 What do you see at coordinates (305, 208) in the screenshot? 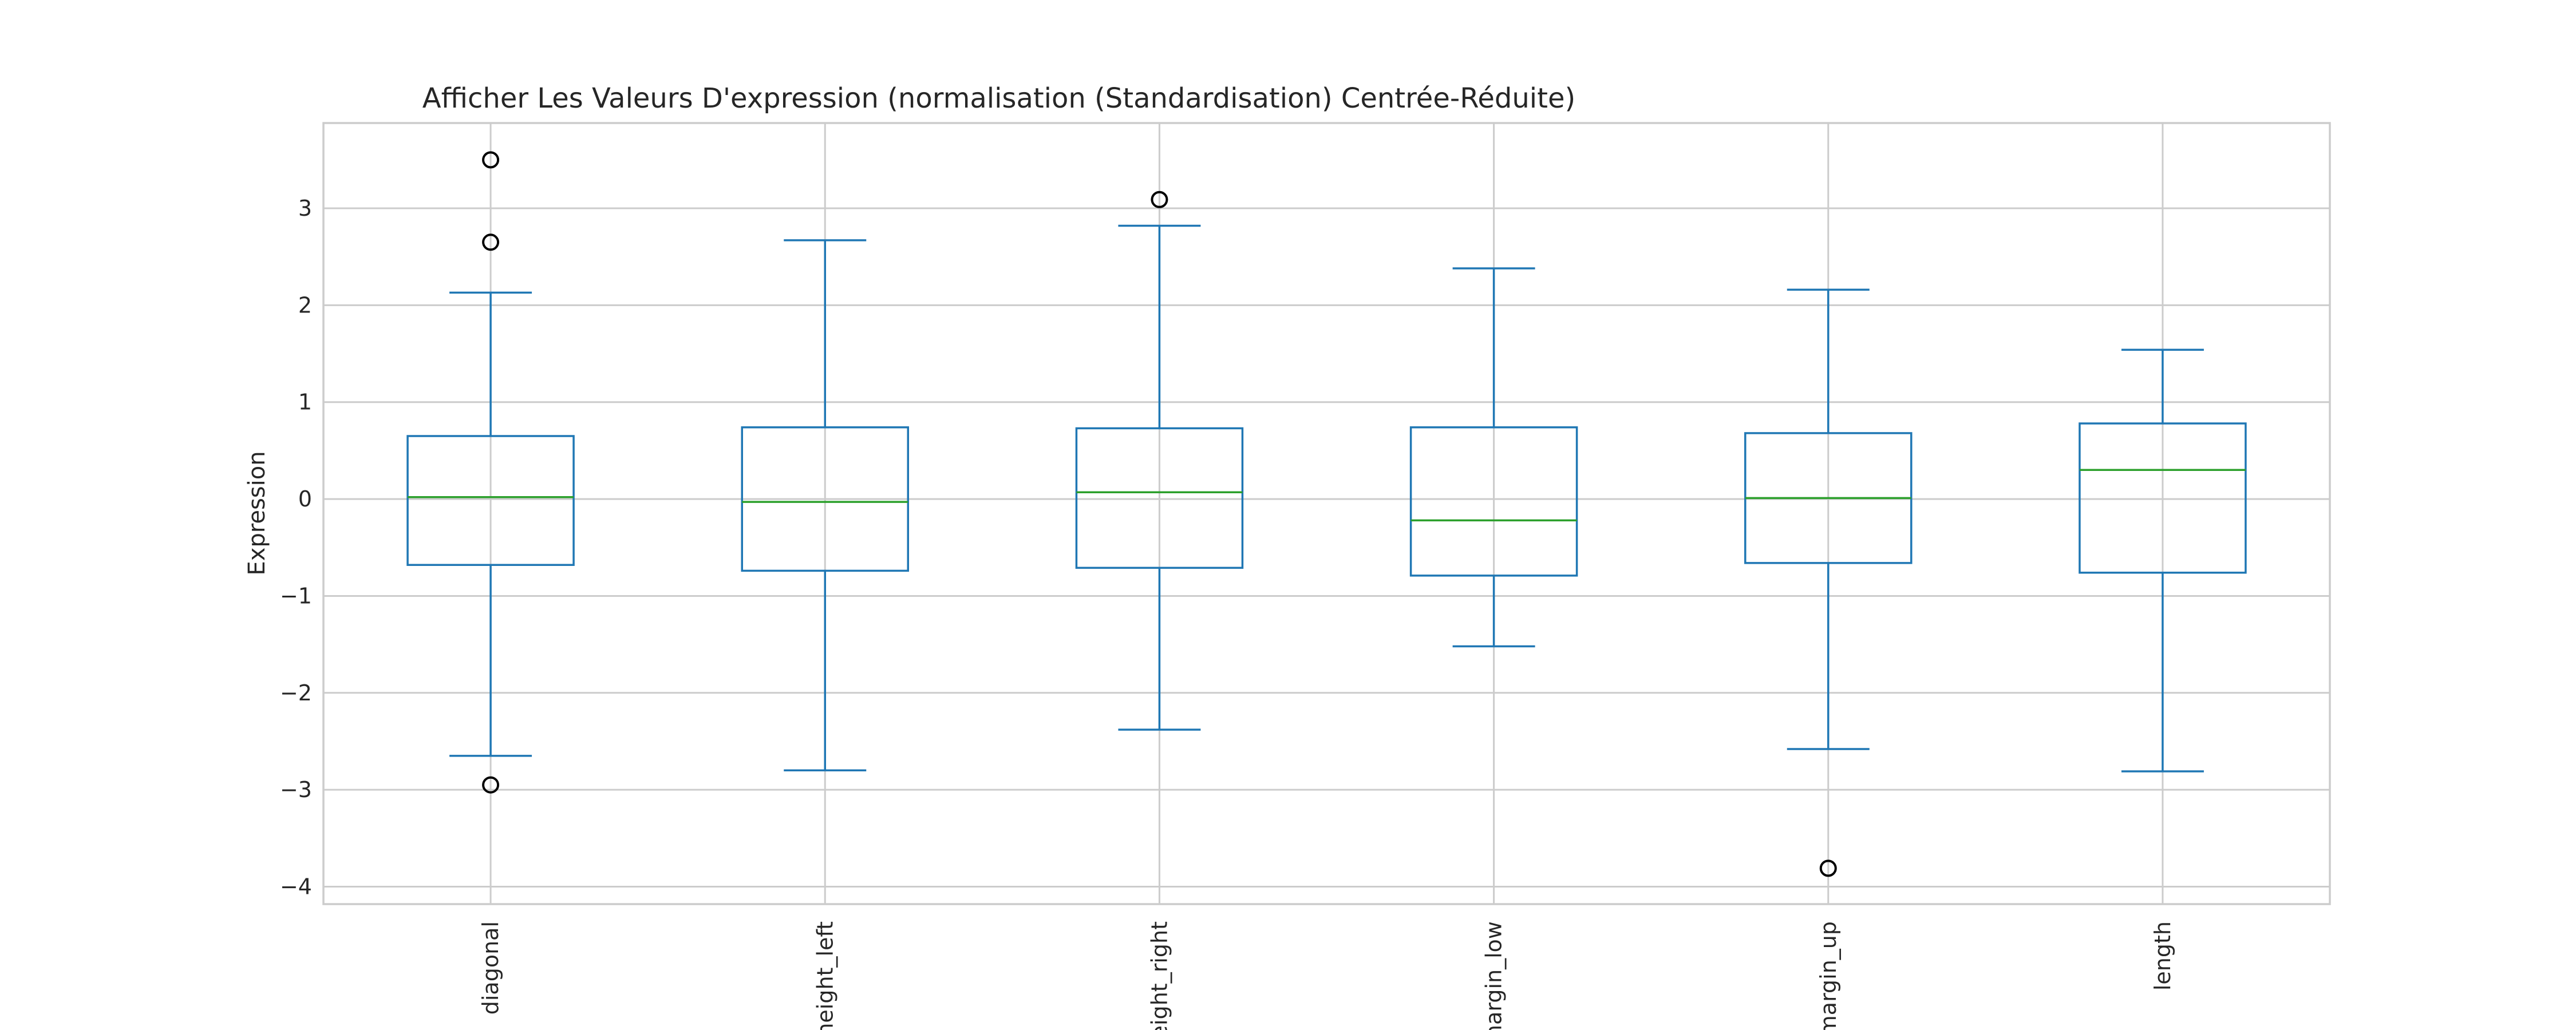
I see `y-tick-label: 3` at bounding box center [305, 208].